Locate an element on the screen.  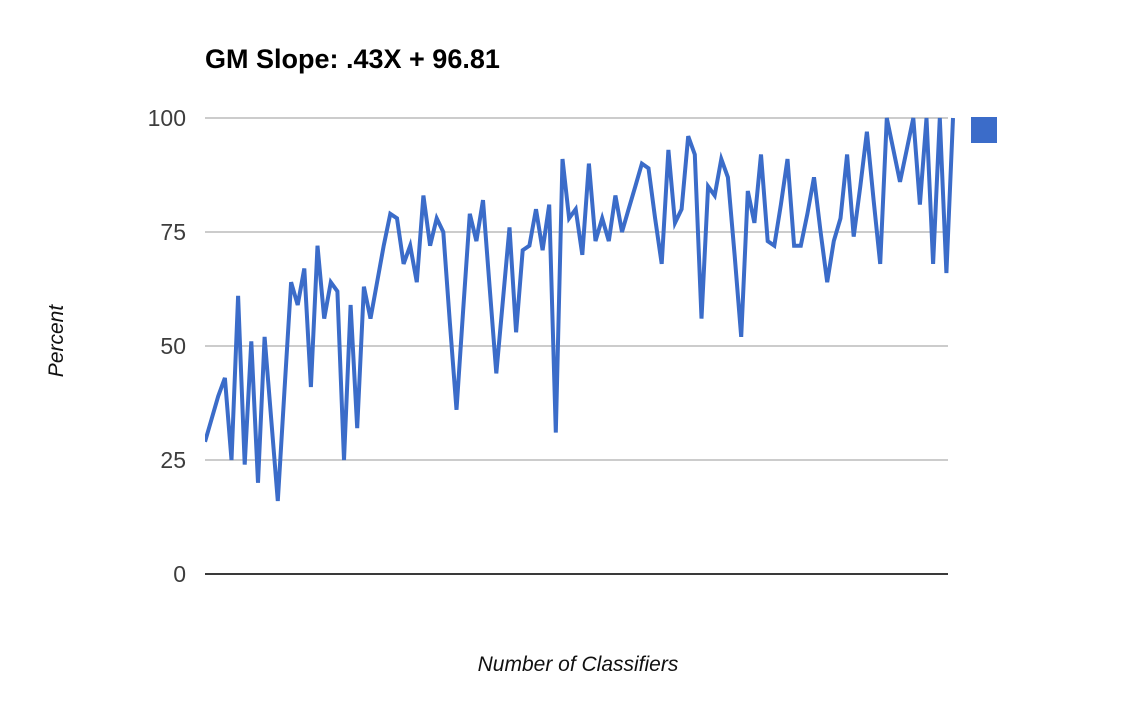
legend-series-swatch is located at coordinates (984, 130).